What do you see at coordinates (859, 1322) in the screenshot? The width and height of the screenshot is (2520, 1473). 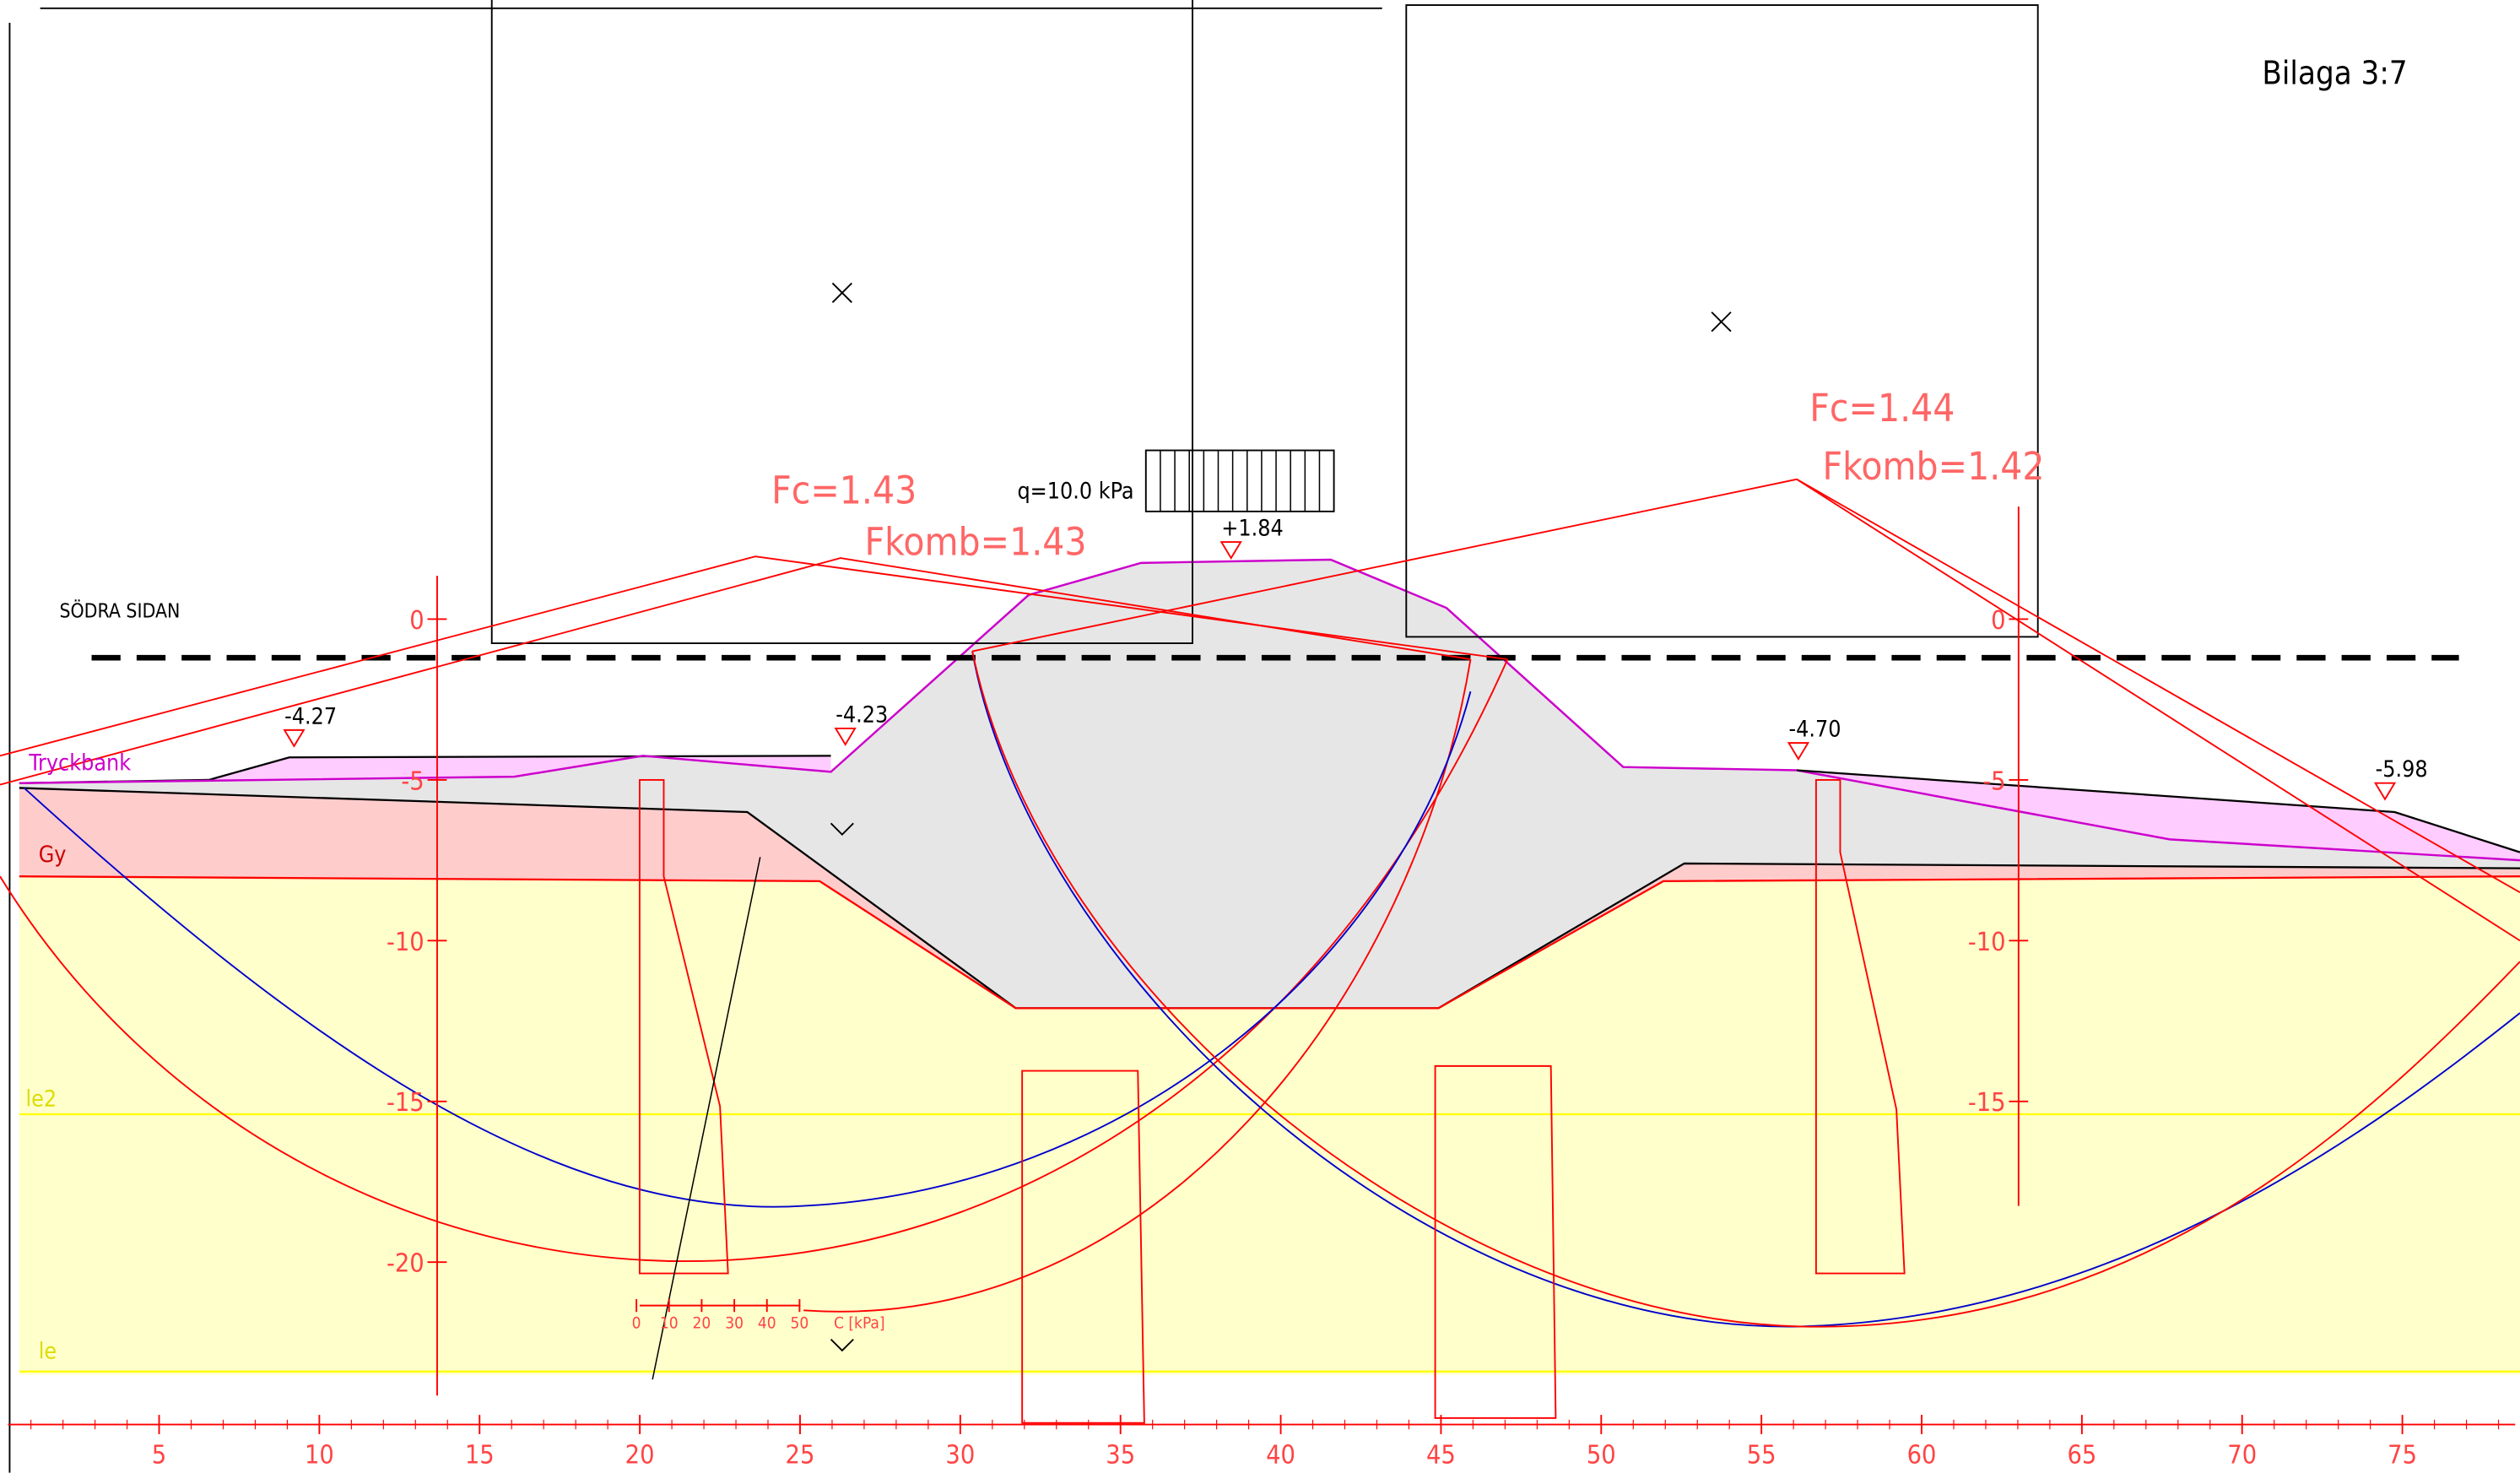 I see `scale-label: C [kPa]` at bounding box center [859, 1322].